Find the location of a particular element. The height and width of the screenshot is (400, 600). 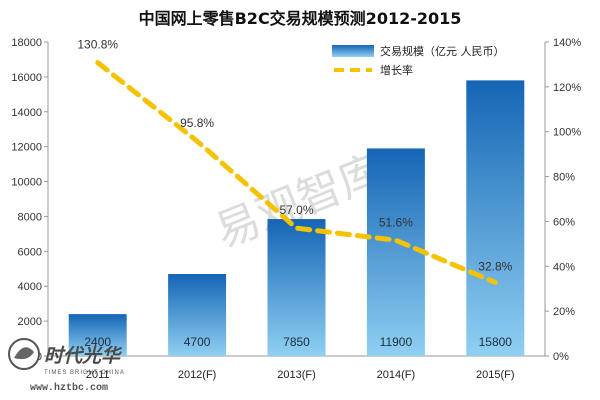

y-right-tick-label: 80% is located at coordinates (564, 178).